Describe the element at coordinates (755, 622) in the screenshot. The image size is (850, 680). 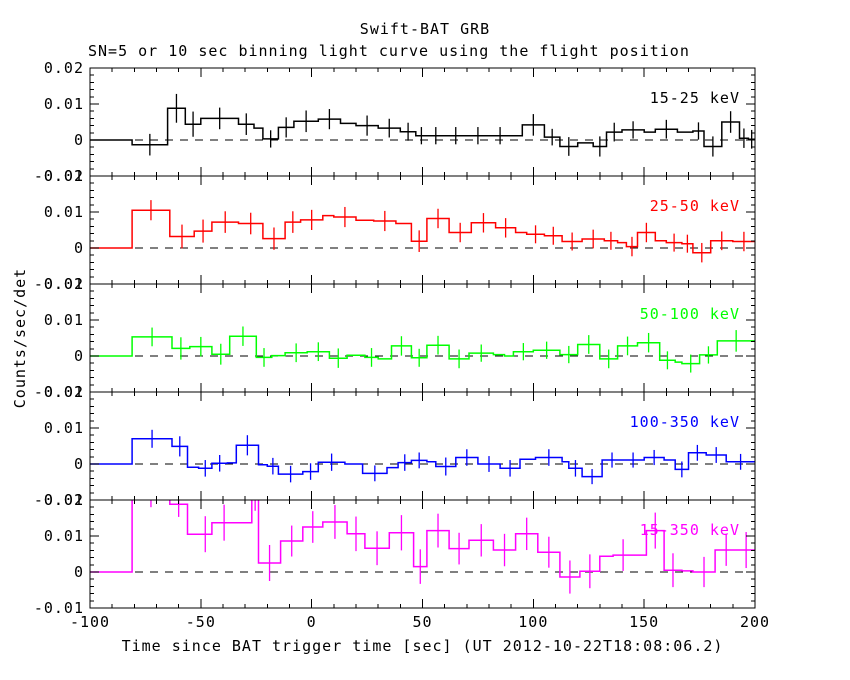
I see `x-tick-label: 200` at that location.